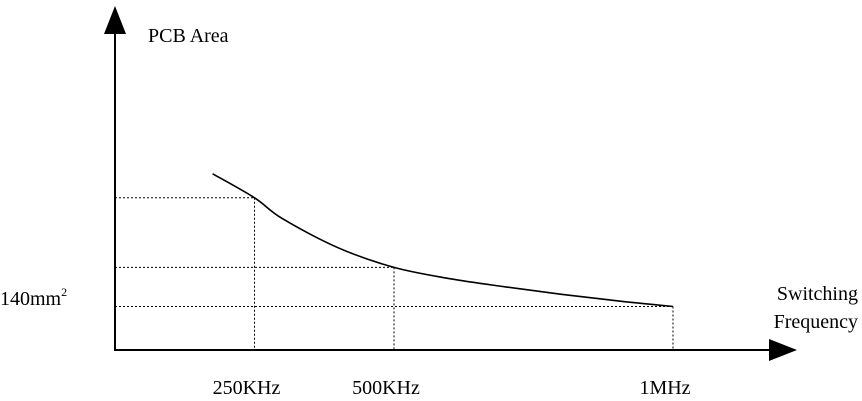 This screenshot has height=401, width=862. Describe the element at coordinates (64, 292) in the screenshot. I see `y-tick-superscript: 2` at that location.